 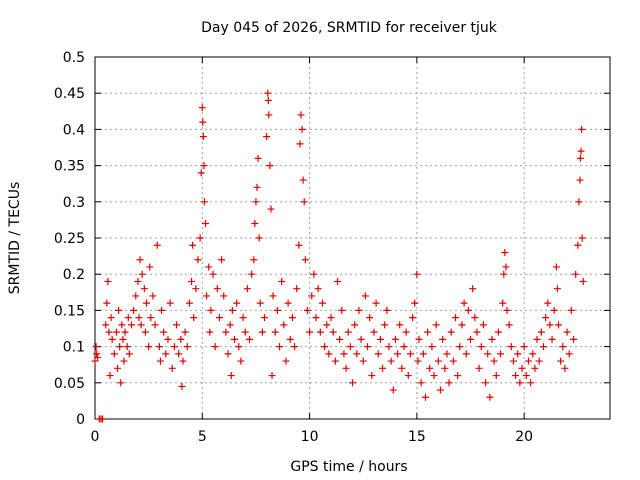 I want to click on x-axis-label: GPS time / hours, so click(x=348, y=467).